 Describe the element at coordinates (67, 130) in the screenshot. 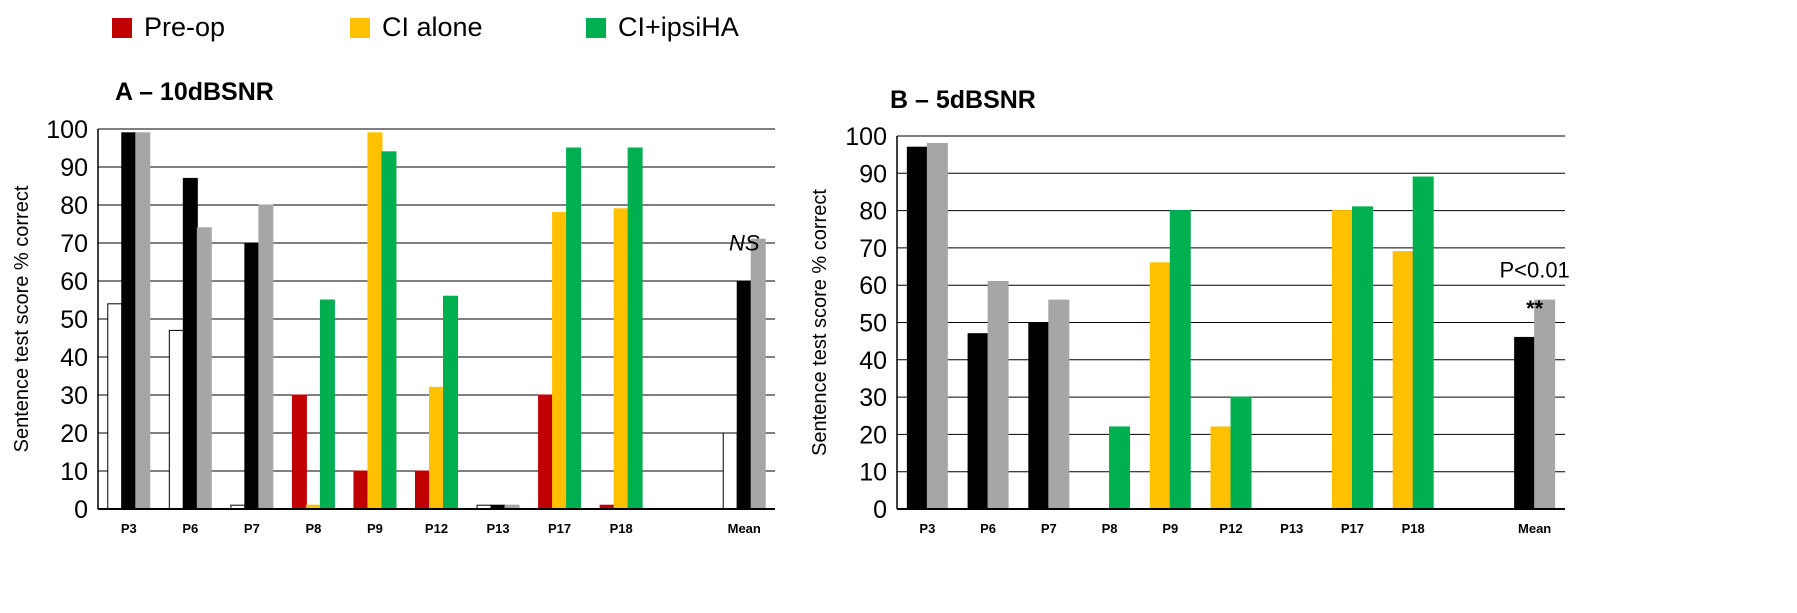

I see `chart-a-y-tick-label: 100` at that location.